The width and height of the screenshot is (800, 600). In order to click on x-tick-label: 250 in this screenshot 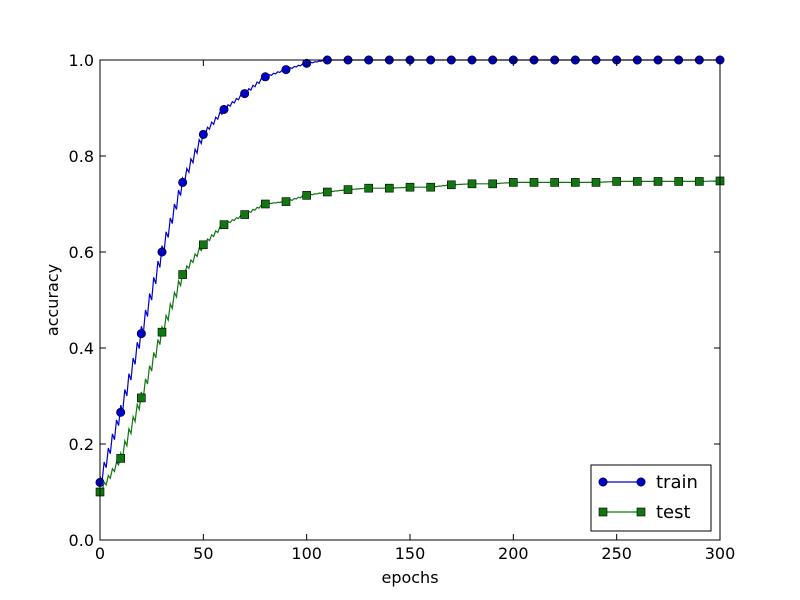, I will do `click(616, 553)`.